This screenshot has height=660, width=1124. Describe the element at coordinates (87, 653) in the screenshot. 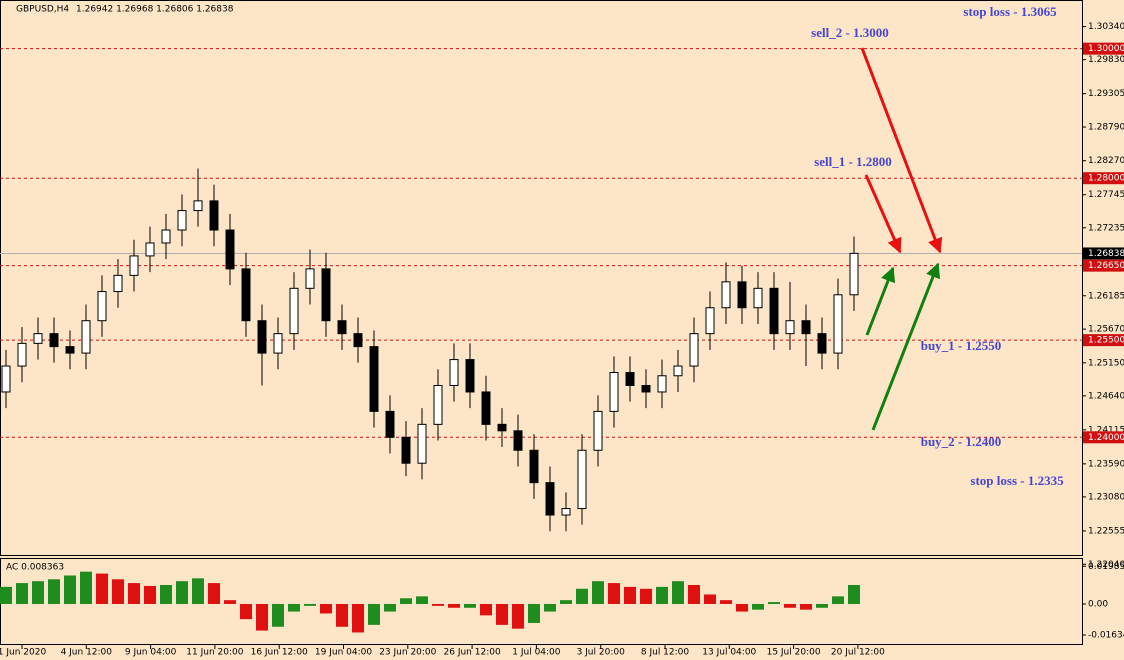

I see `x-tick-label: 4 Jun 12:00` at that location.